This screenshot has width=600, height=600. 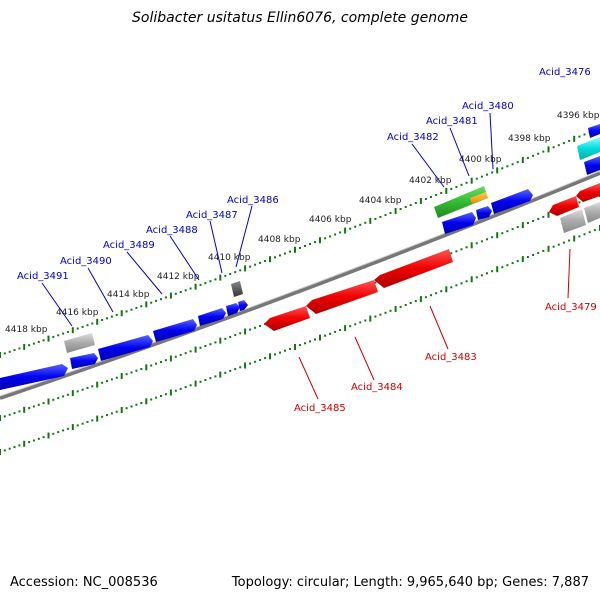 What do you see at coordinates (129, 245) in the screenshot?
I see `label-acid-3489: Acid_3489` at bounding box center [129, 245].